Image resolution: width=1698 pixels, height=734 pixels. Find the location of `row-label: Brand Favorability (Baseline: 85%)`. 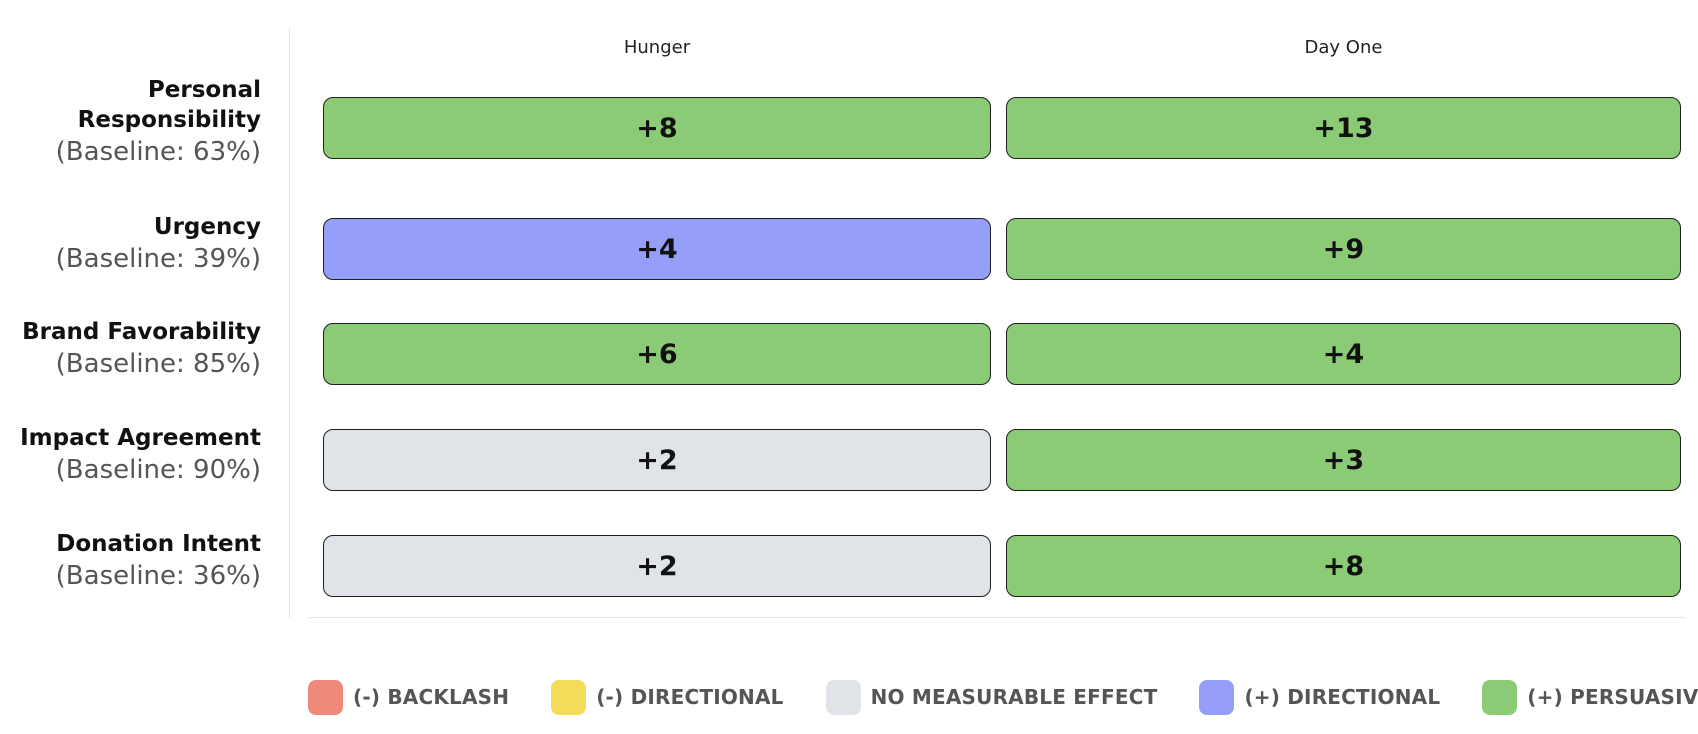

row-label: Brand Favorability (Baseline: 85%) is located at coordinates (130, 349).